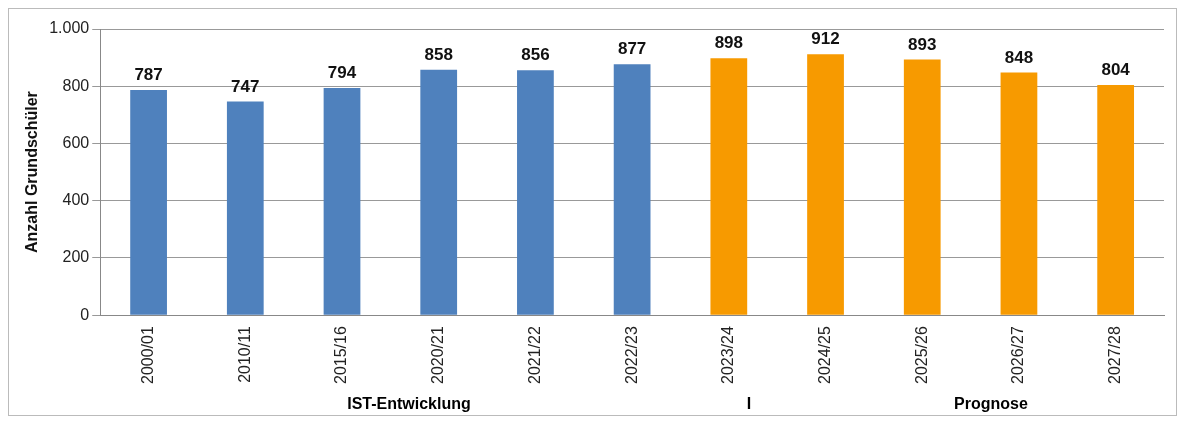 The height and width of the screenshot is (424, 1185). What do you see at coordinates (728, 355) in the screenshot?
I see `x-tick-label: 2023/24` at bounding box center [728, 355].